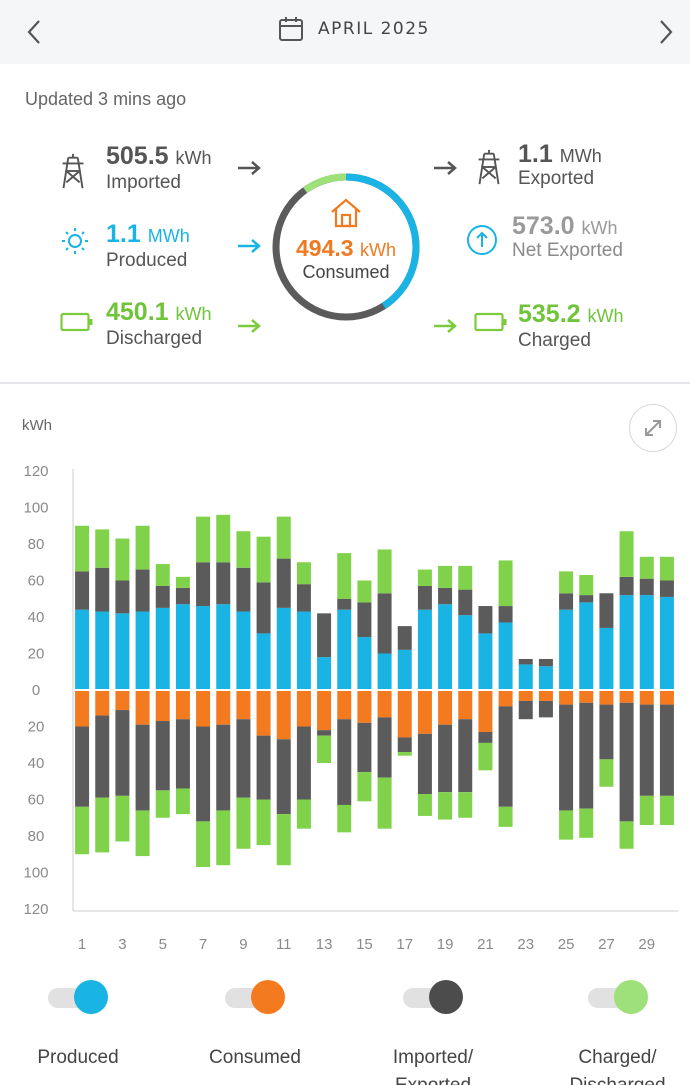 The height and width of the screenshot is (1085, 690). I want to click on y-tick-label: 40, so click(36, 617).